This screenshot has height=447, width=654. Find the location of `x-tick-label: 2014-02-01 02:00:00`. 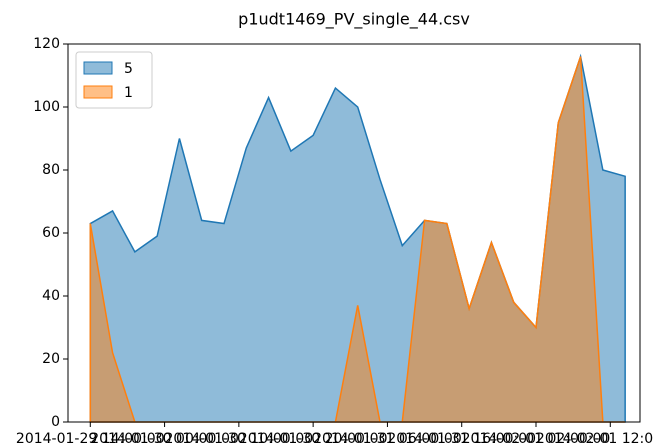

x-tick-label: 2014-02-01 02:00:00 is located at coordinates (536, 439).